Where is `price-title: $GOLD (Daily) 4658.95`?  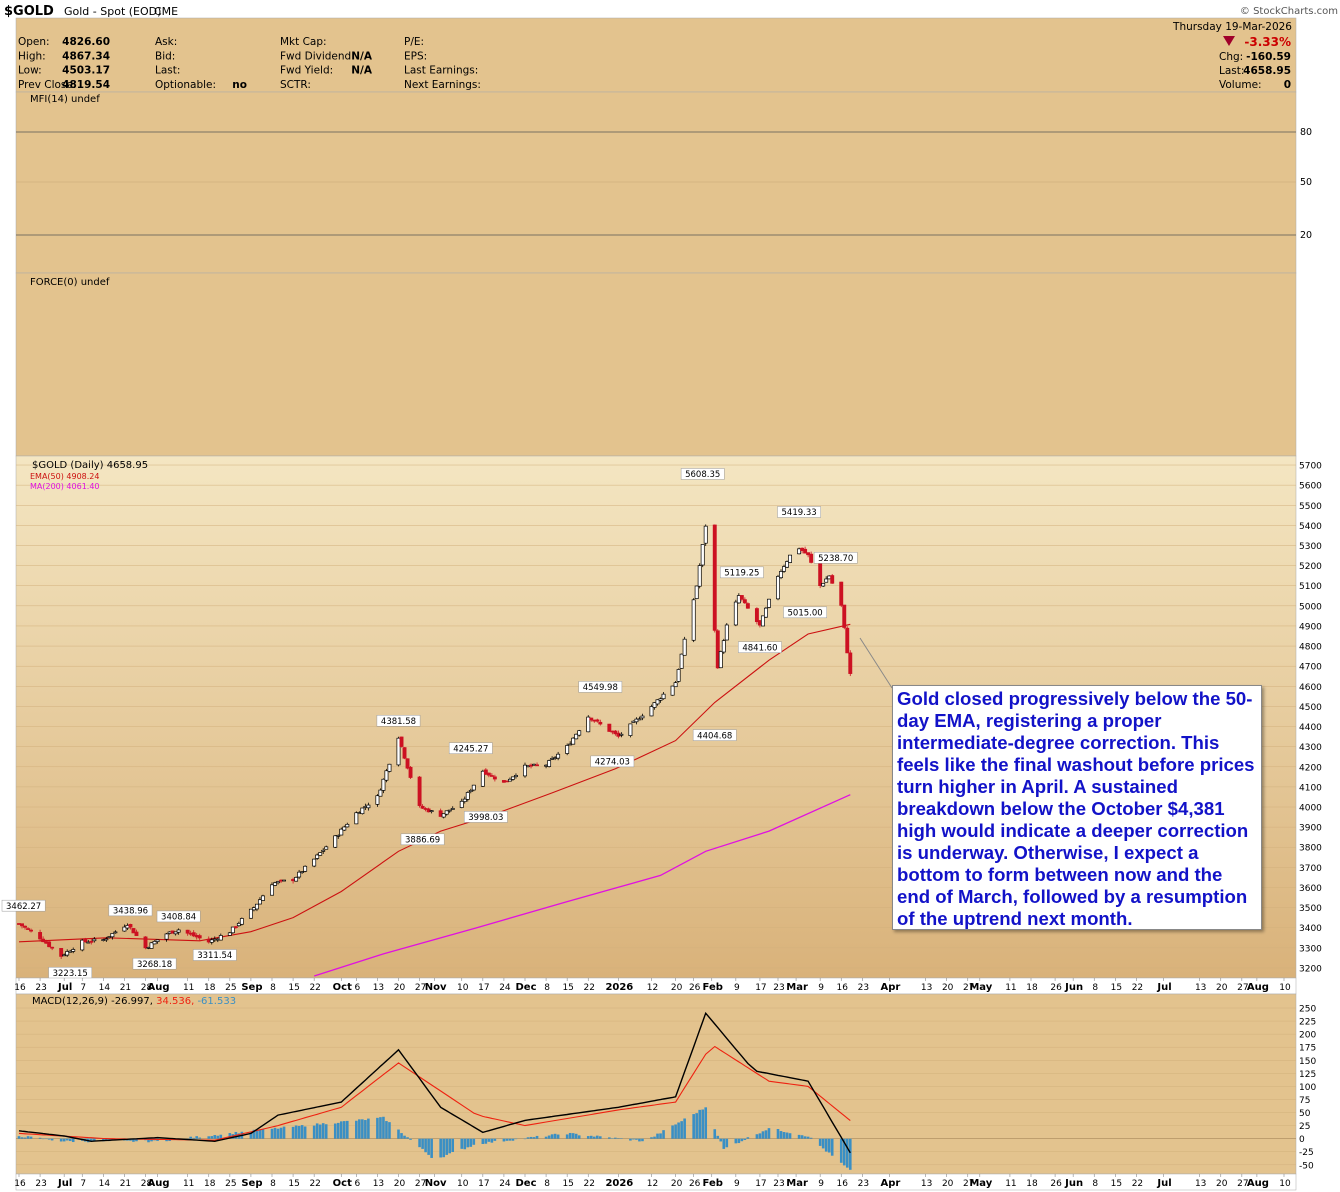
price-title: $GOLD (Daily) 4658.95 is located at coordinates (90, 465).